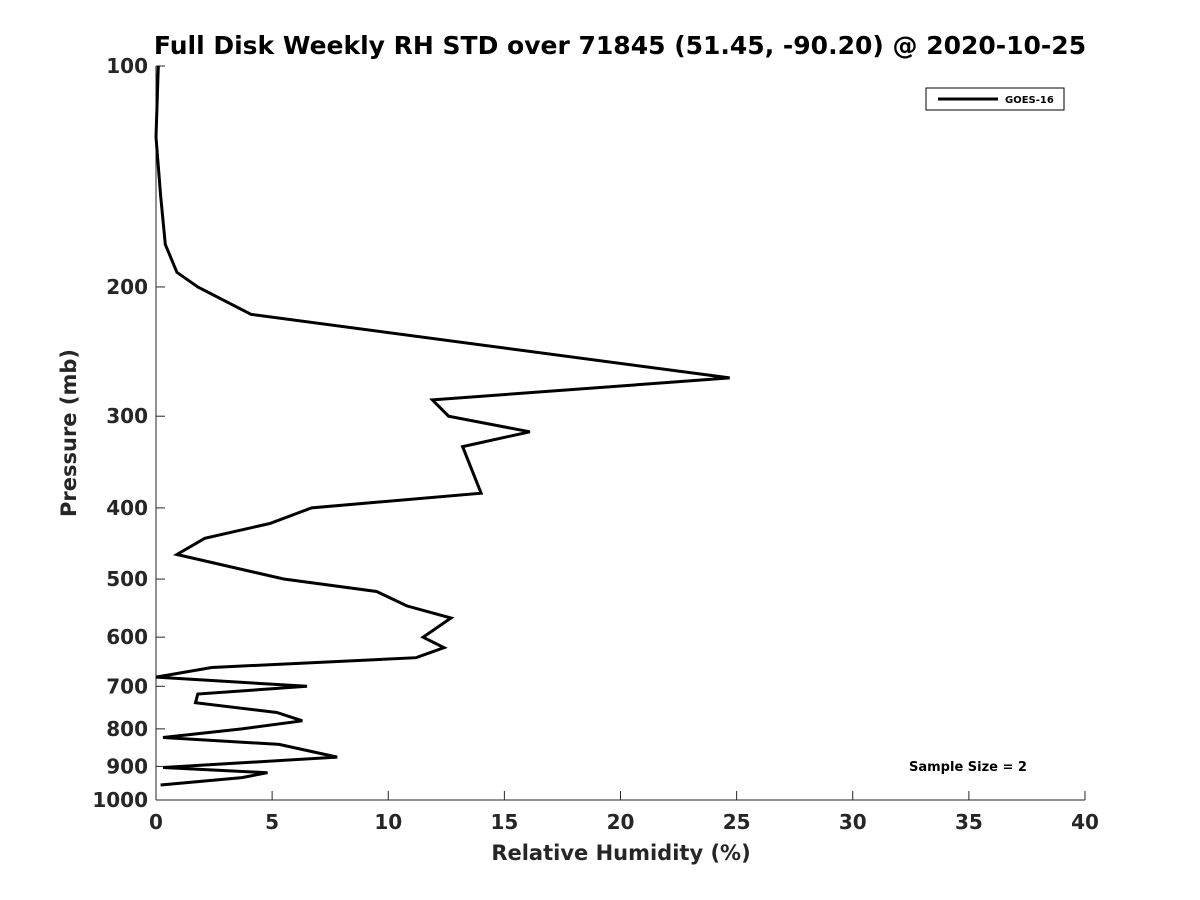 The image size is (1200, 900). Describe the element at coordinates (127, 66) in the screenshot. I see `y-tick-label: 100` at that location.